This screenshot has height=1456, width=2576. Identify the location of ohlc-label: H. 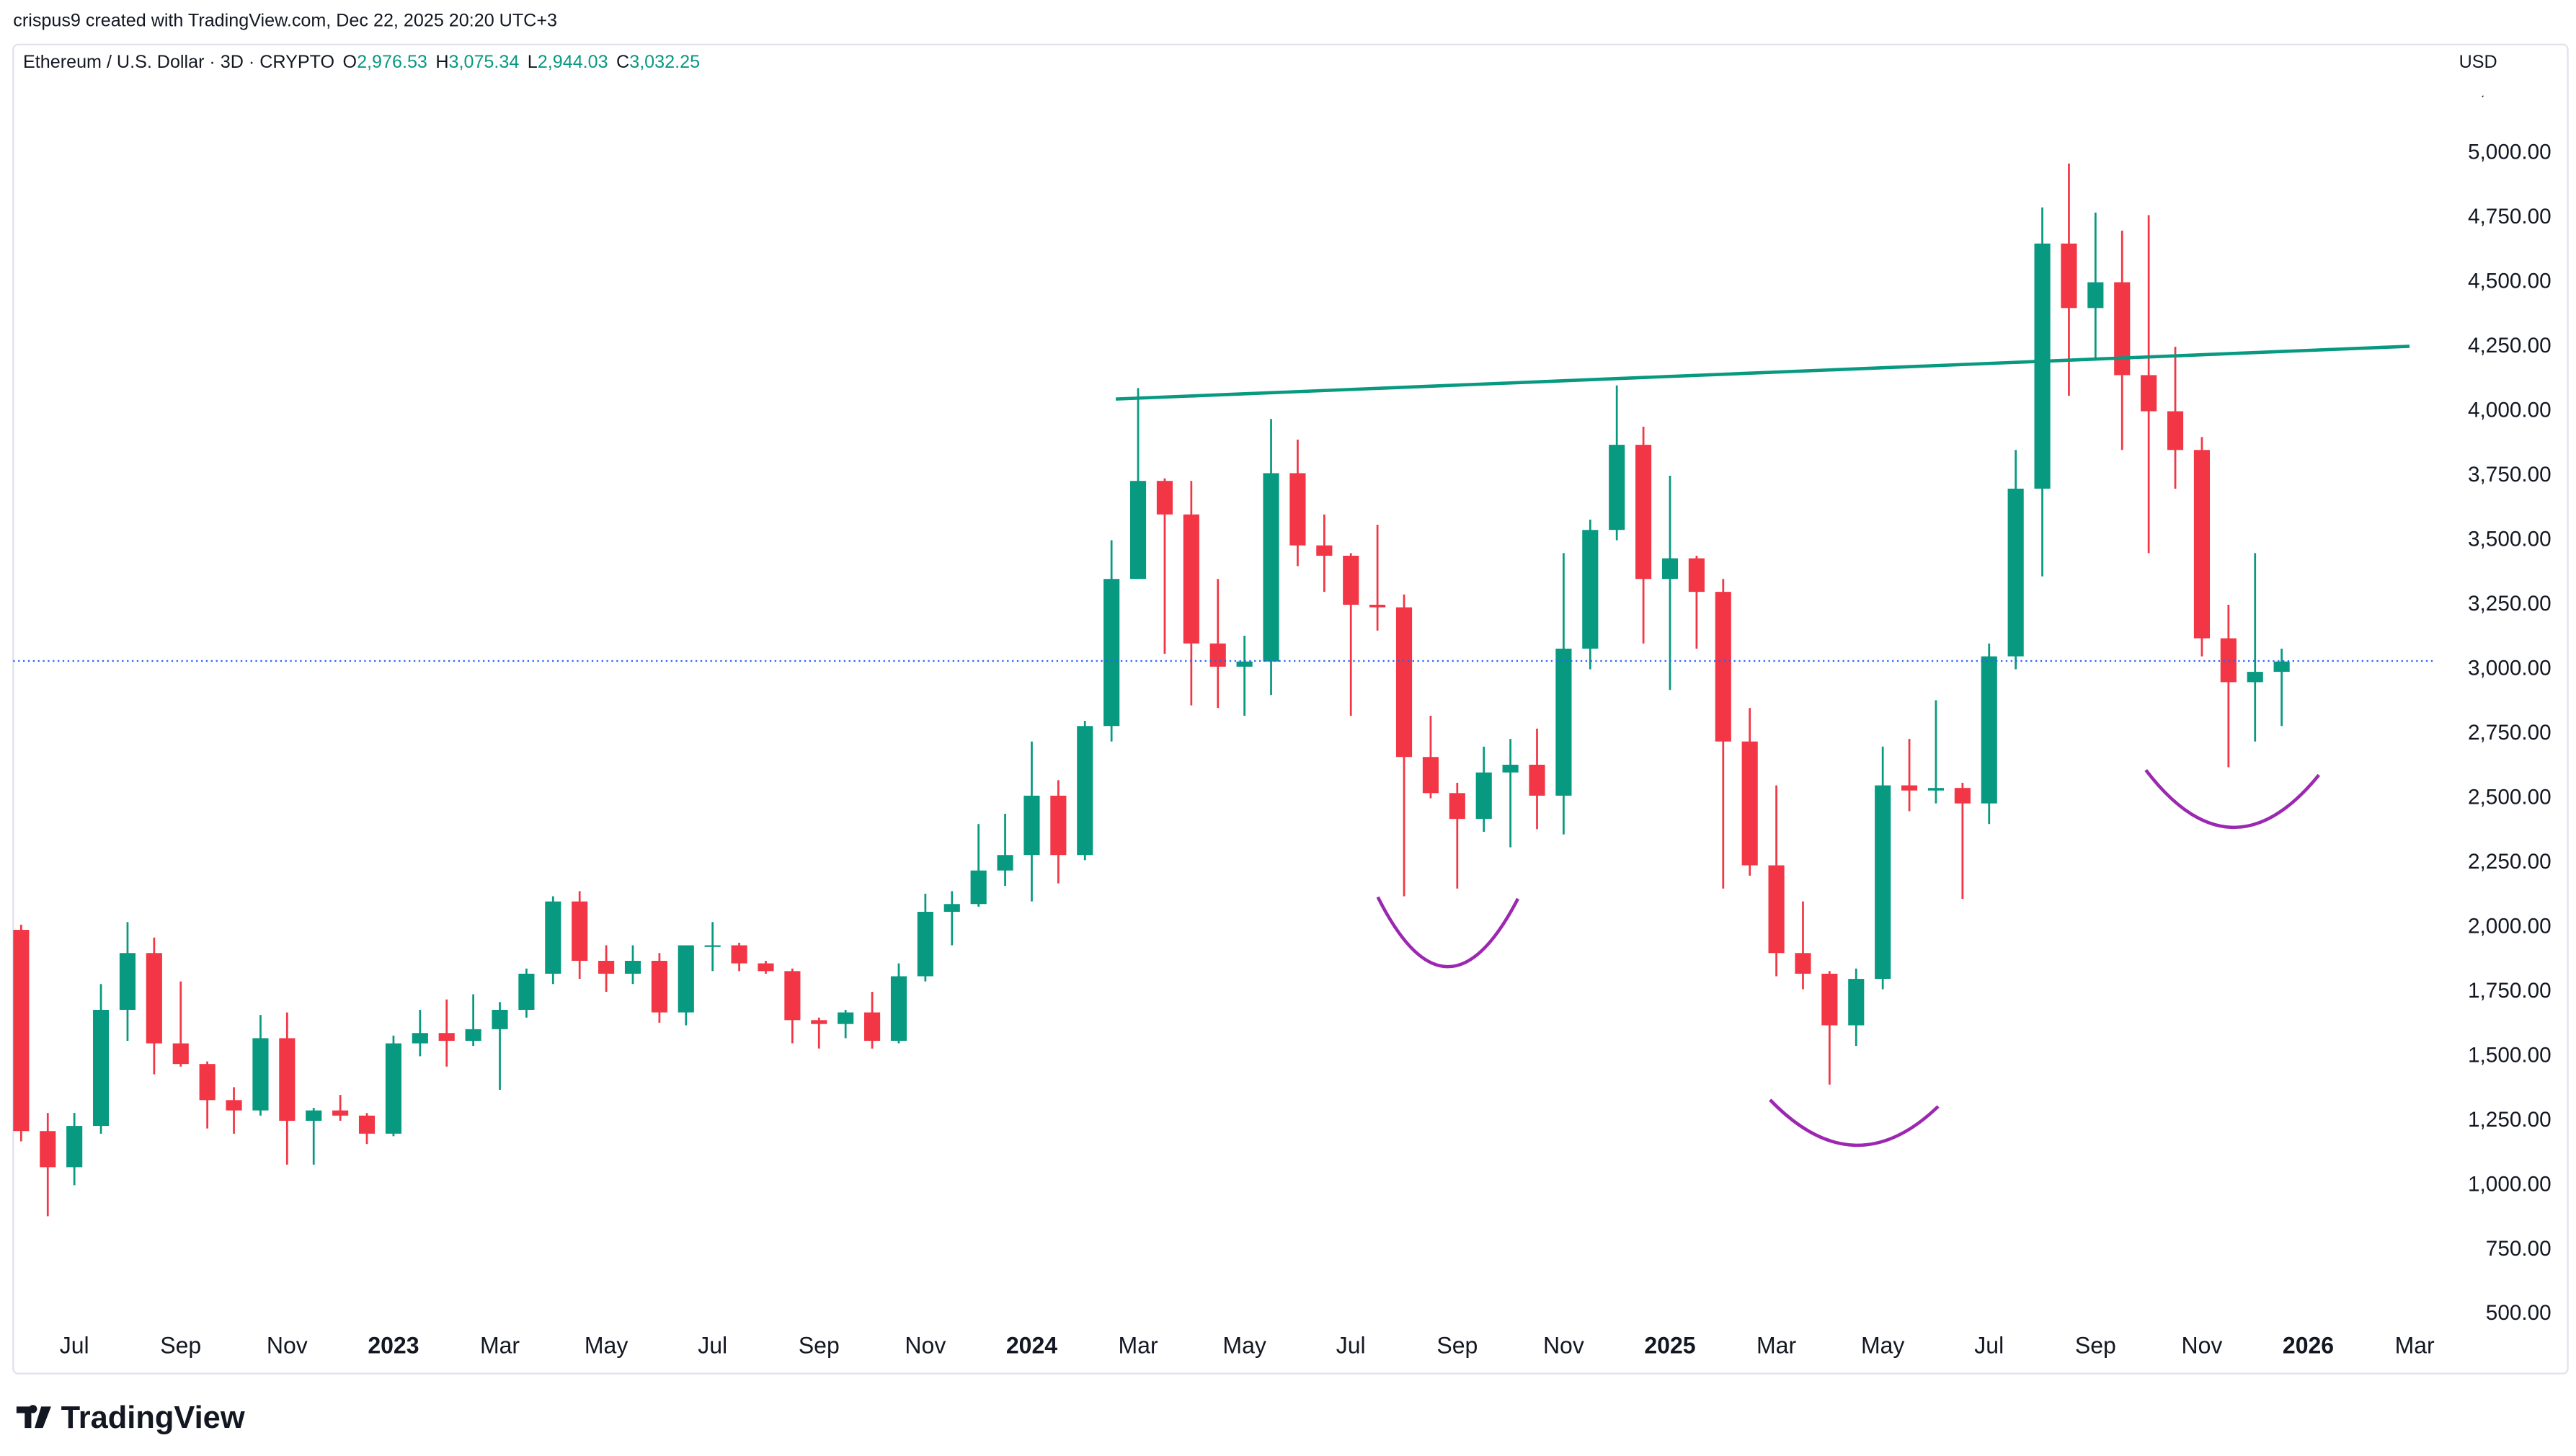
(441, 62).